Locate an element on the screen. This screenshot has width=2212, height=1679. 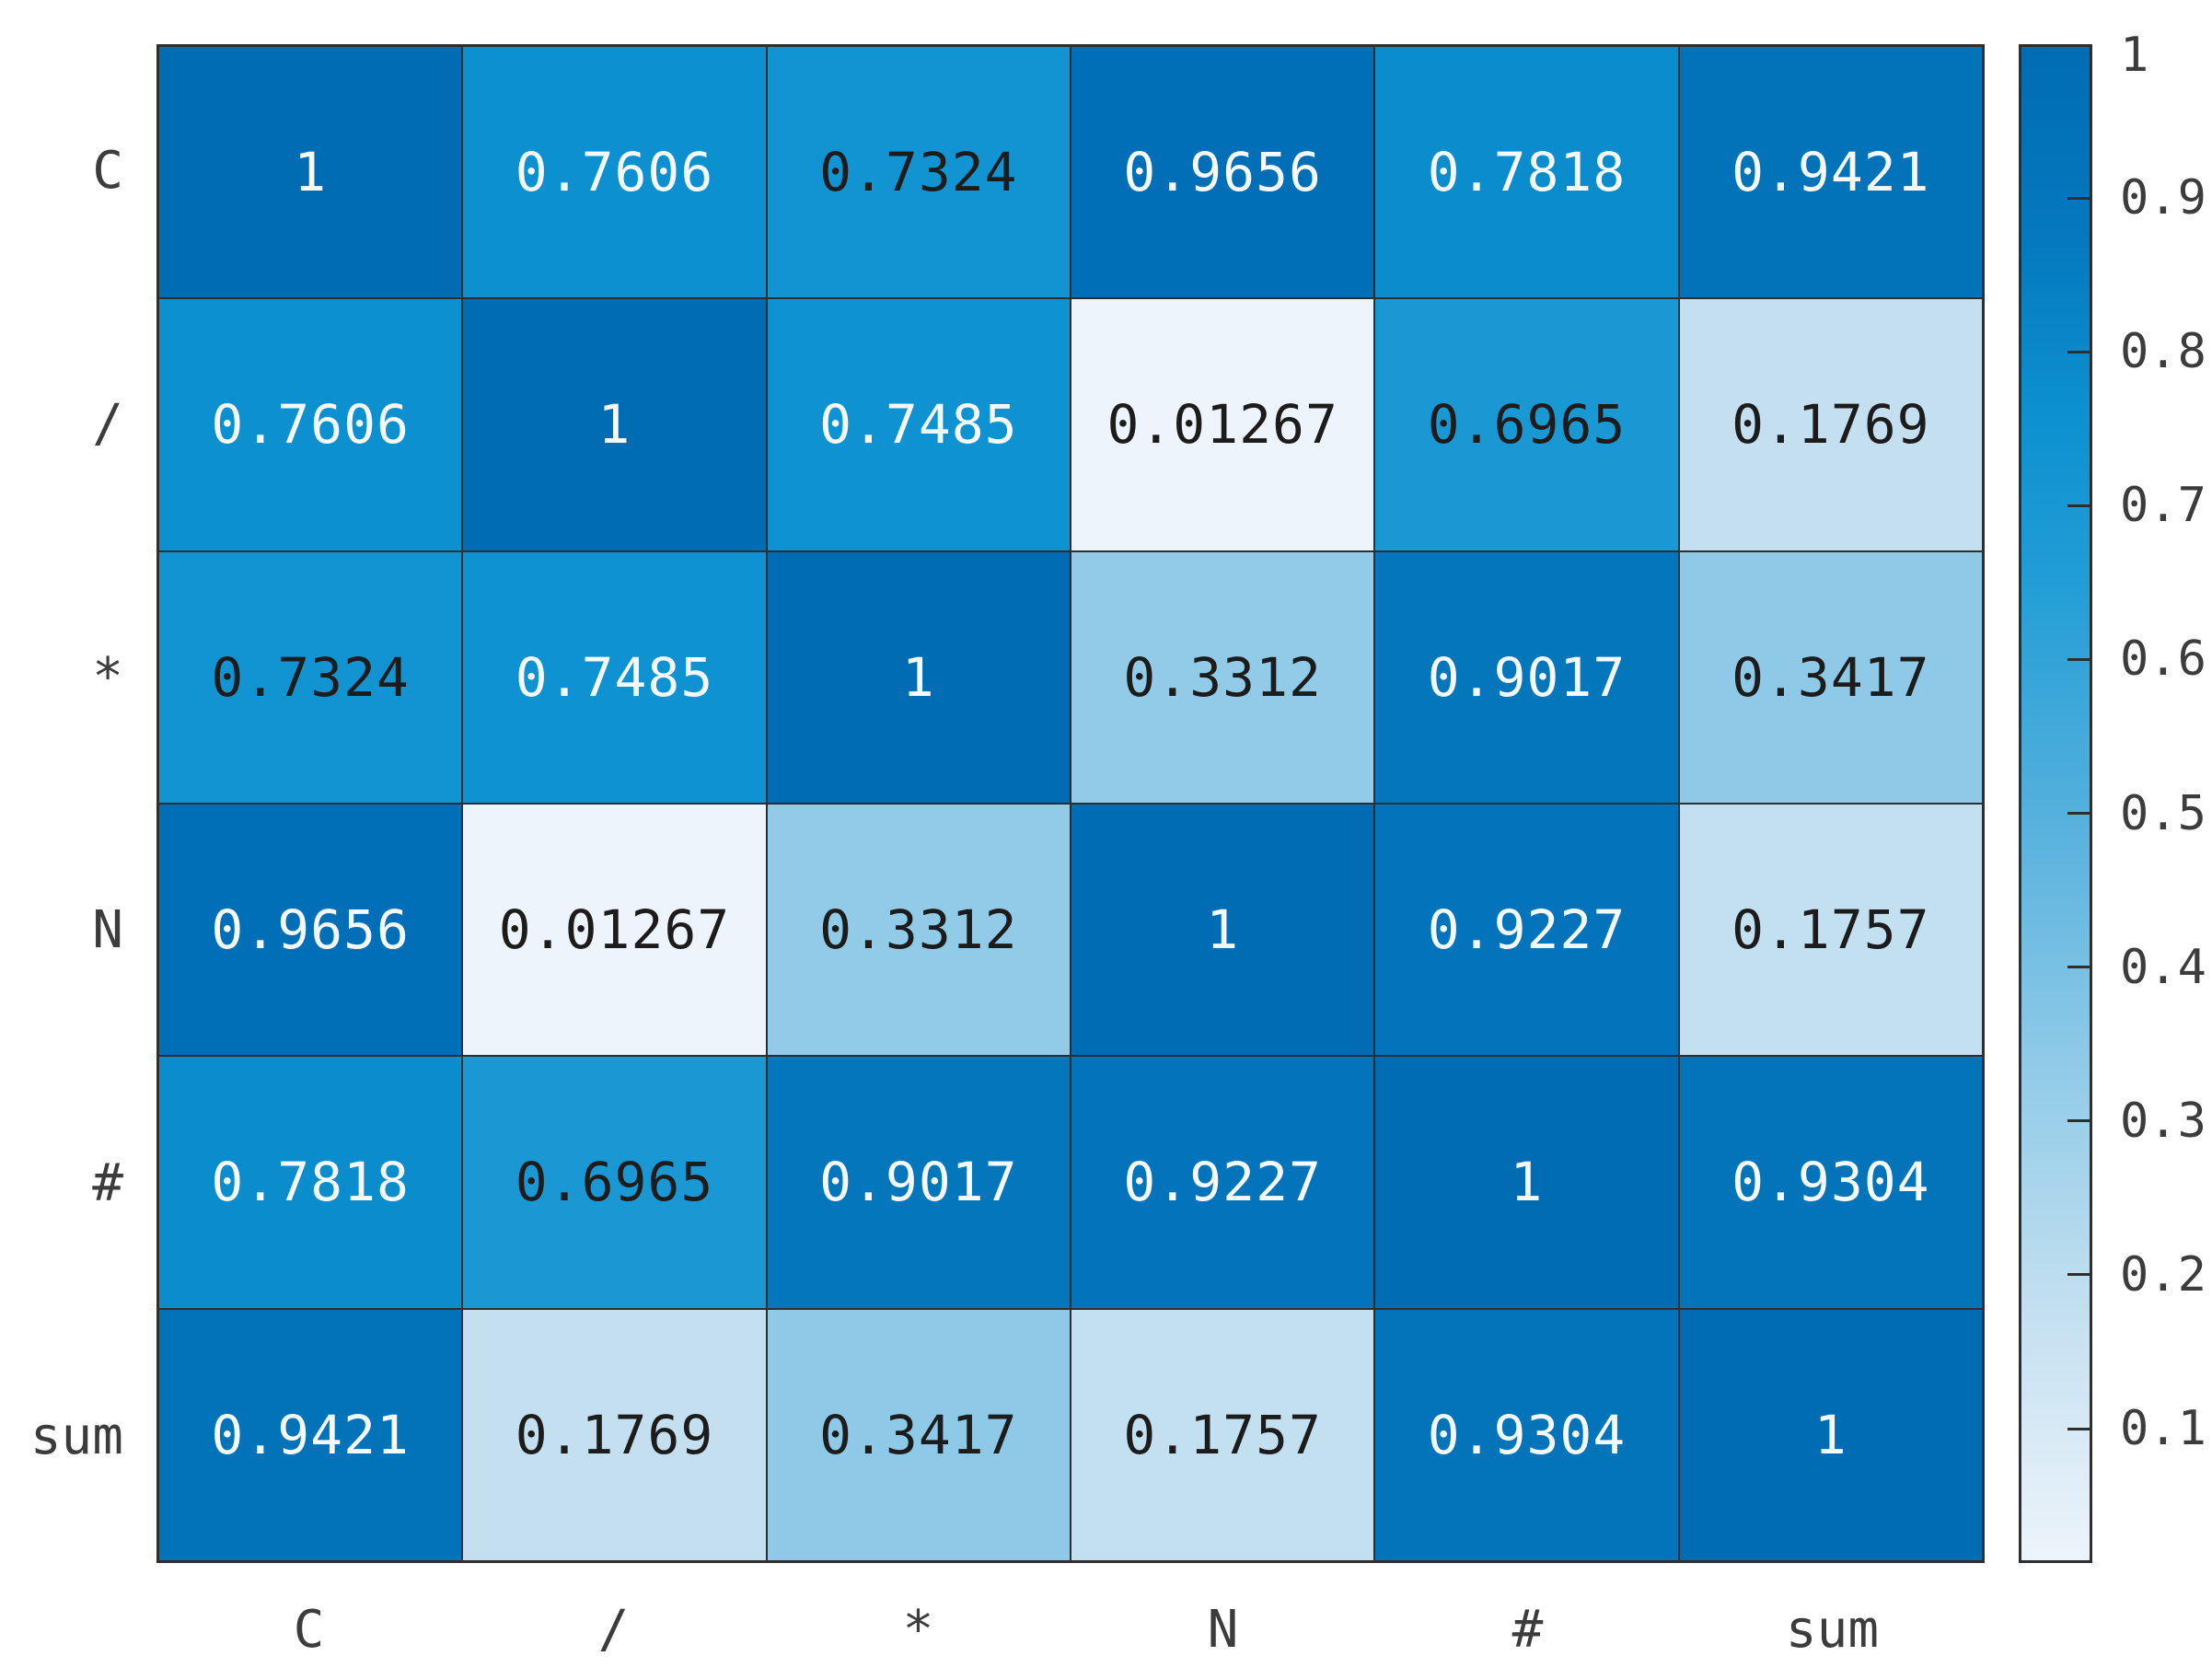
y-axis-label: * is located at coordinates (107, 677).